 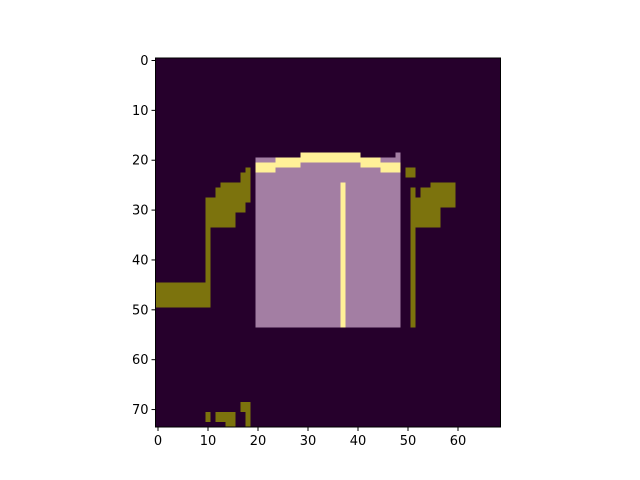 What do you see at coordinates (144, 236) in the screenshot?
I see `y-axis: 0 10 20 30 40 50 60 70` at bounding box center [144, 236].